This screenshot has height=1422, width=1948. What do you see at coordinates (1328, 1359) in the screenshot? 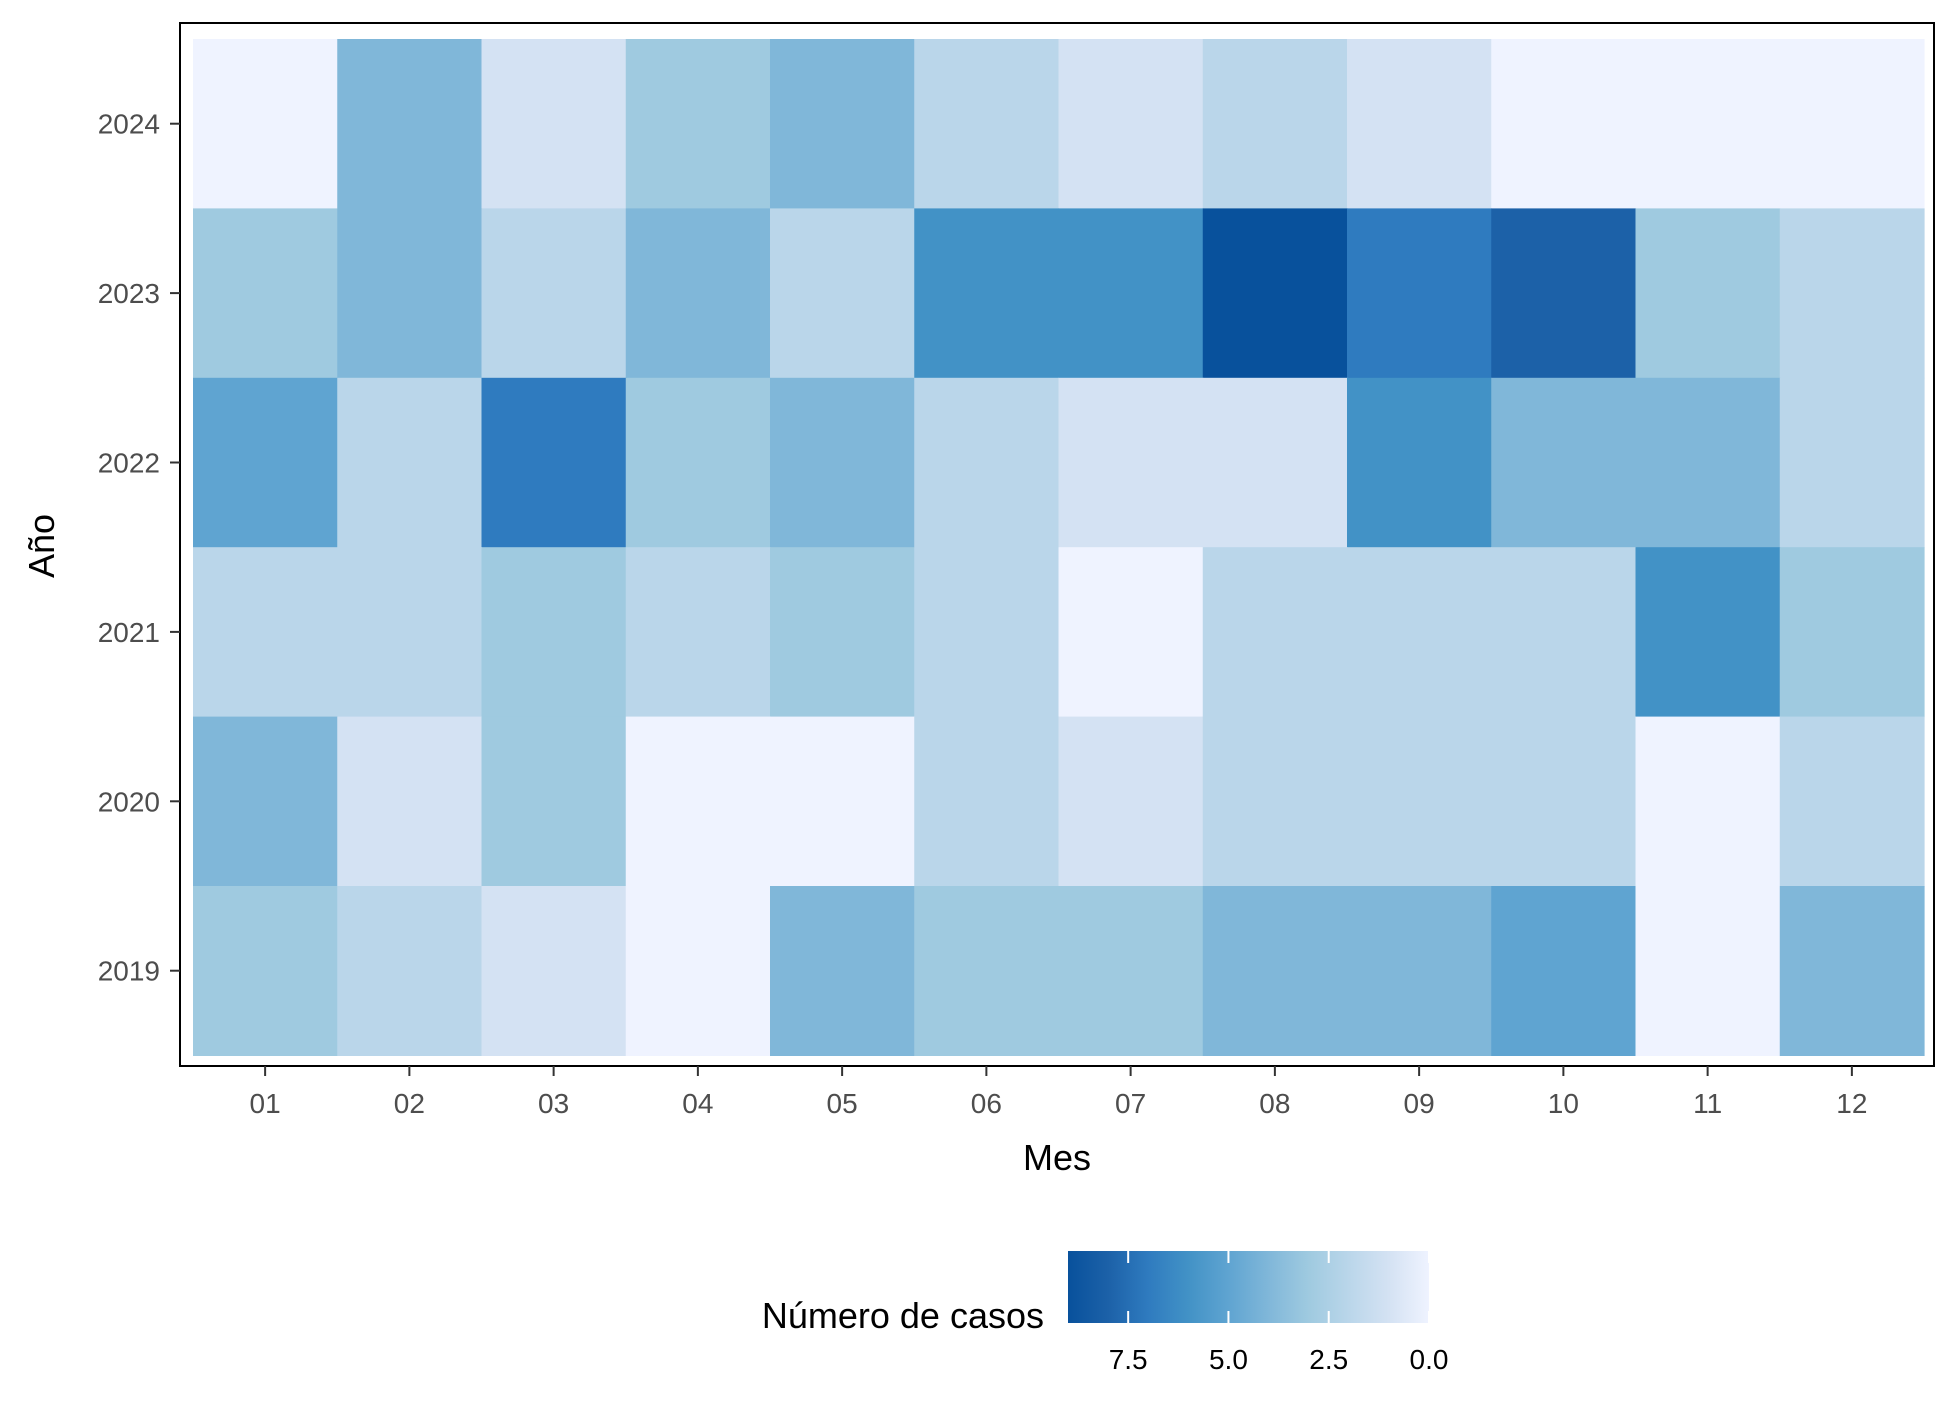
I see `legend-tick-label-2: 2.5` at bounding box center [1328, 1359].